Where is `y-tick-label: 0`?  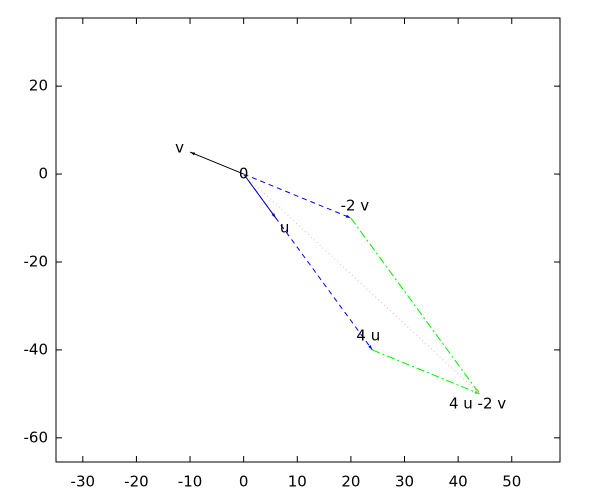
y-tick-label: 0 is located at coordinates (43, 174).